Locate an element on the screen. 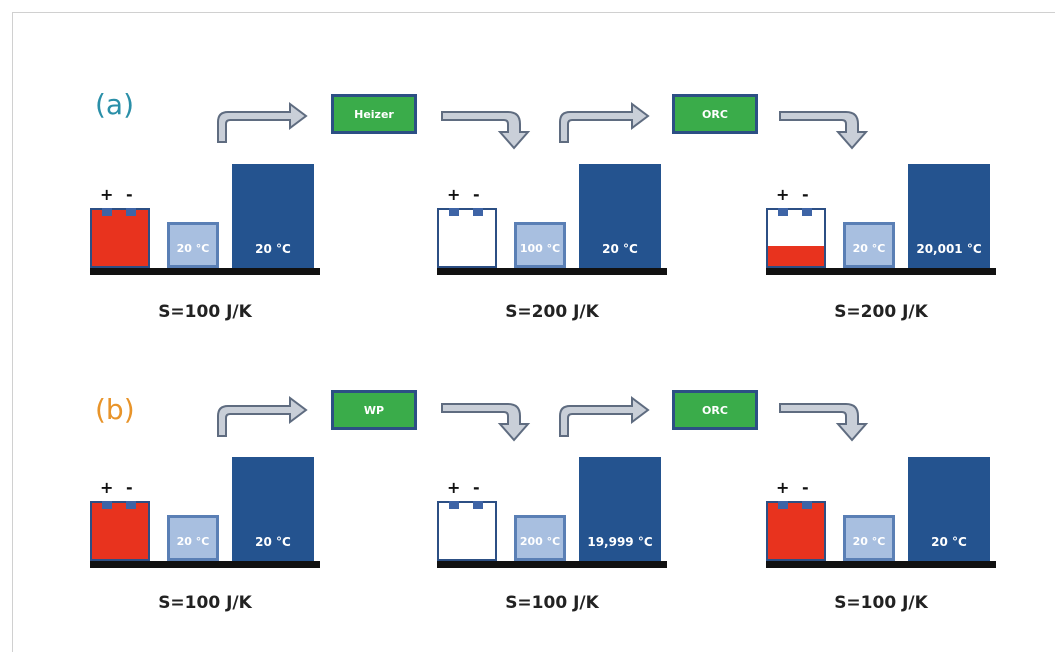 The width and height of the screenshot is (1055, 652). stage-a3: + - 20 °C 20,001 °C is located at coordinates (886, 210).